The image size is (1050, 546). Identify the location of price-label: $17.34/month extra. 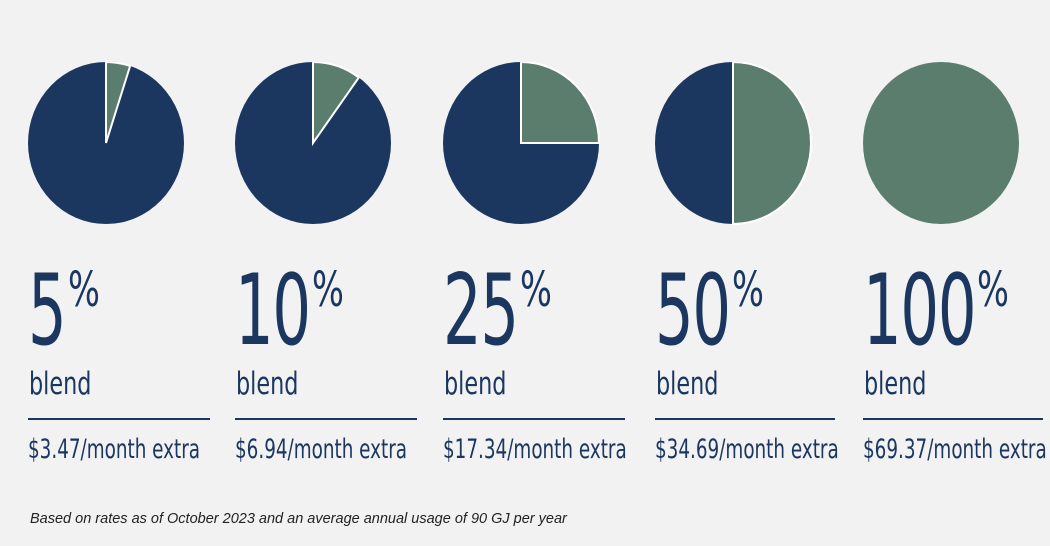
(535, 449).